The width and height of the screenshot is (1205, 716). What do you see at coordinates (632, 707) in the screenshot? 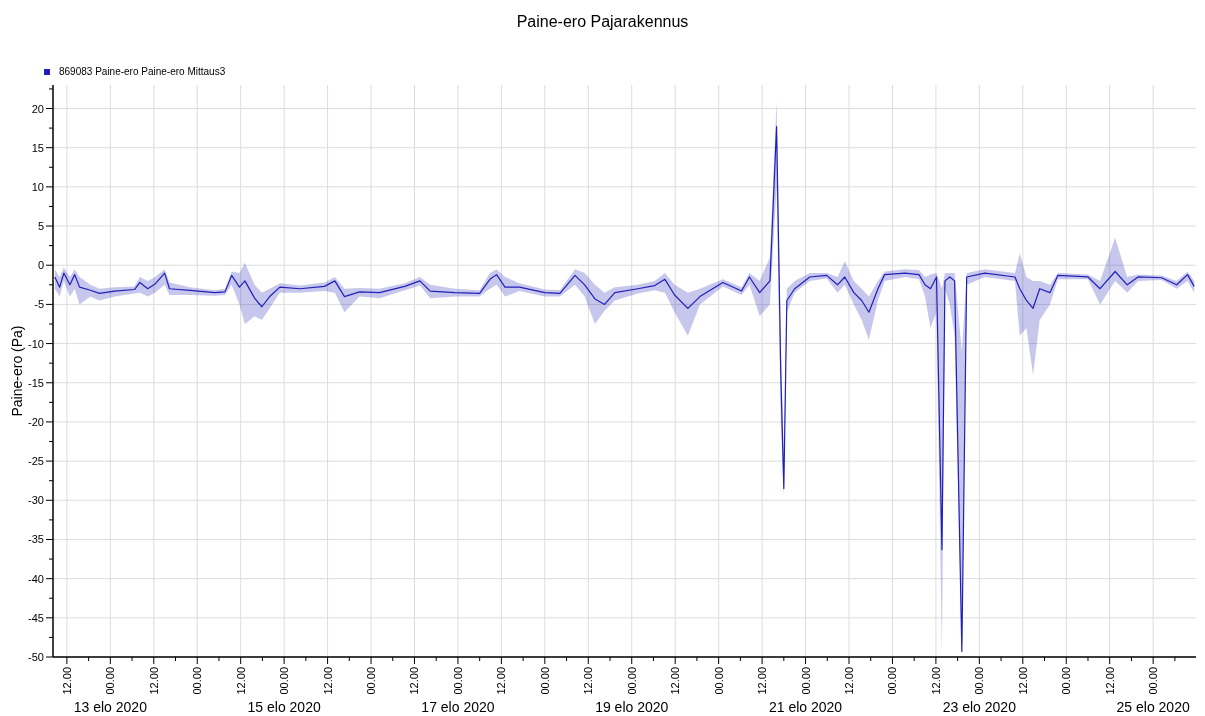
I see `x2-tick-label: 19 elo 2020` at bounding box center [632, 707].